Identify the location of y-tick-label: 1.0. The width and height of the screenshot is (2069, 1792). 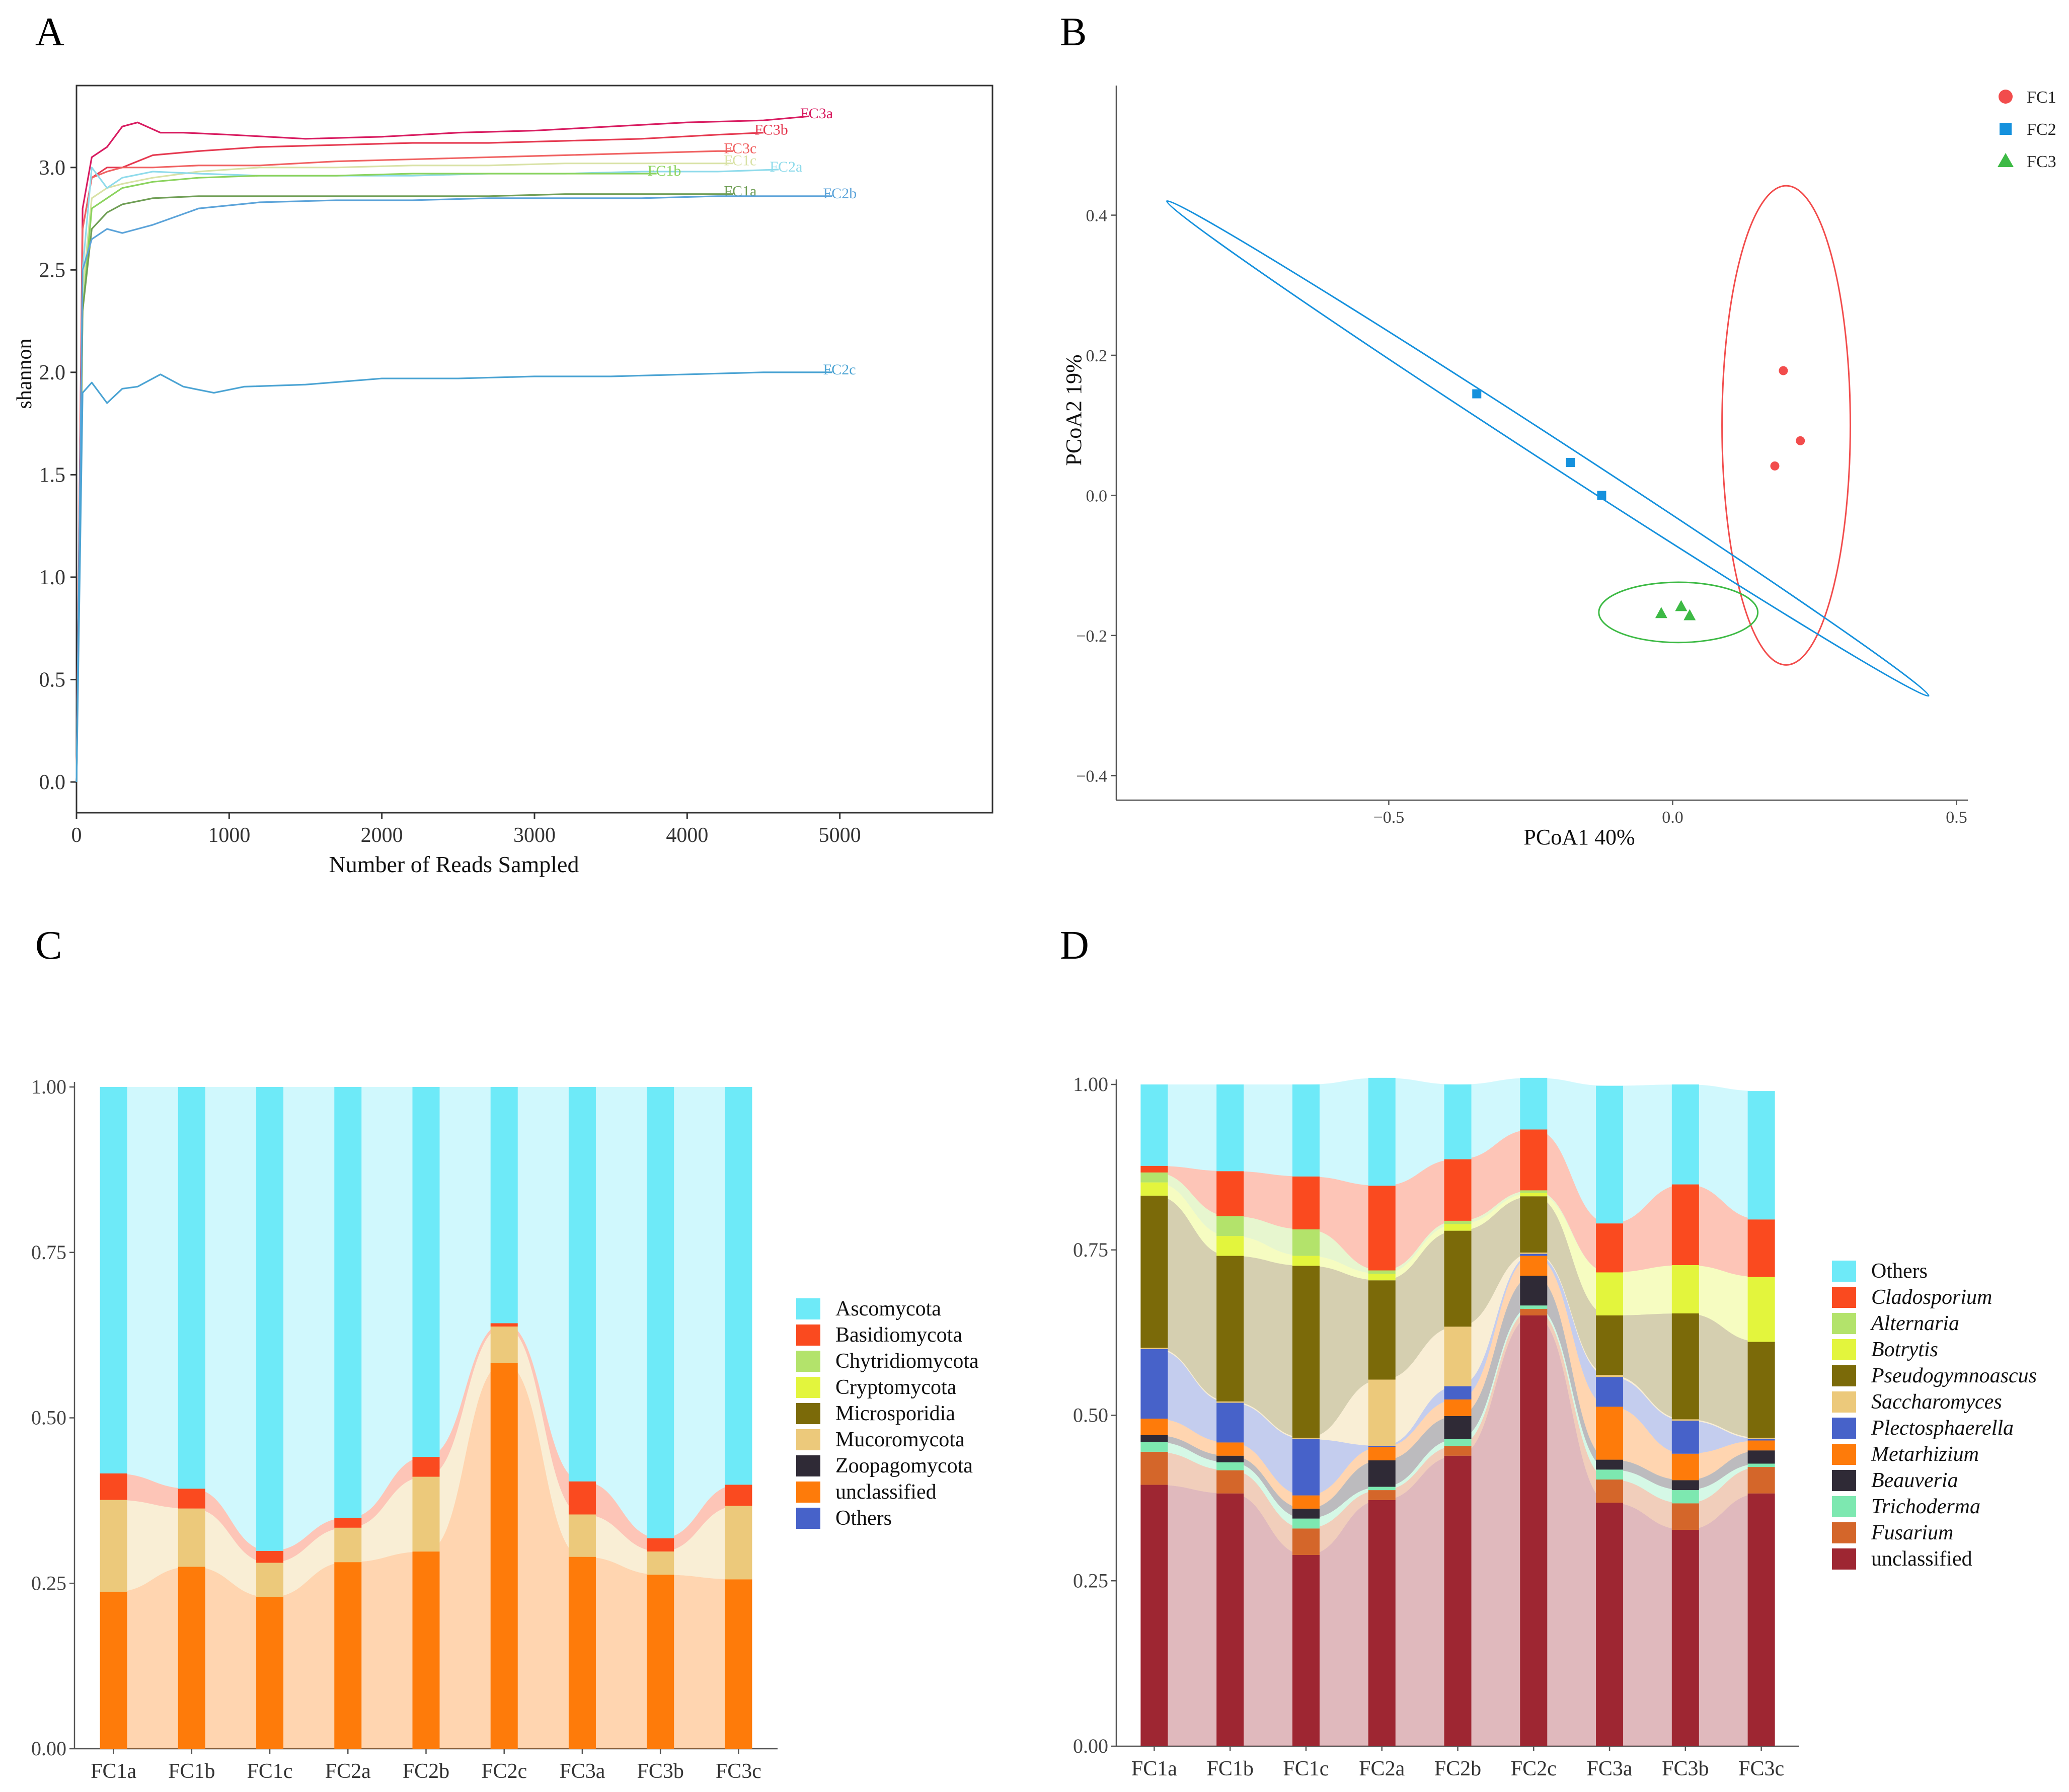
(53, 577).